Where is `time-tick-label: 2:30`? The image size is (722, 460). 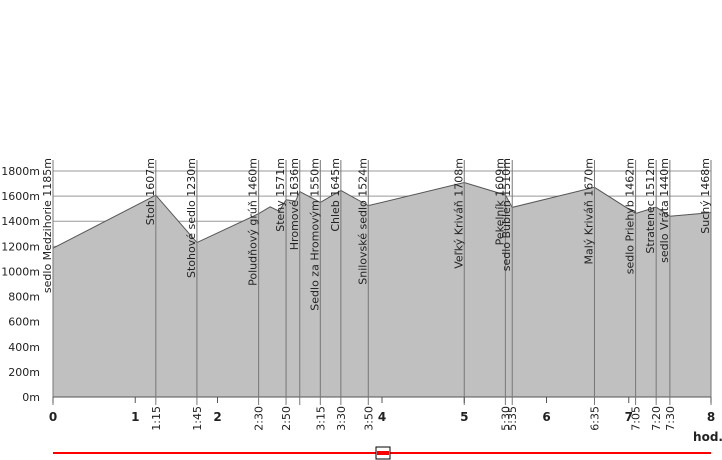 time-tick-label: 2:30 is located at coordinates (259, 418).